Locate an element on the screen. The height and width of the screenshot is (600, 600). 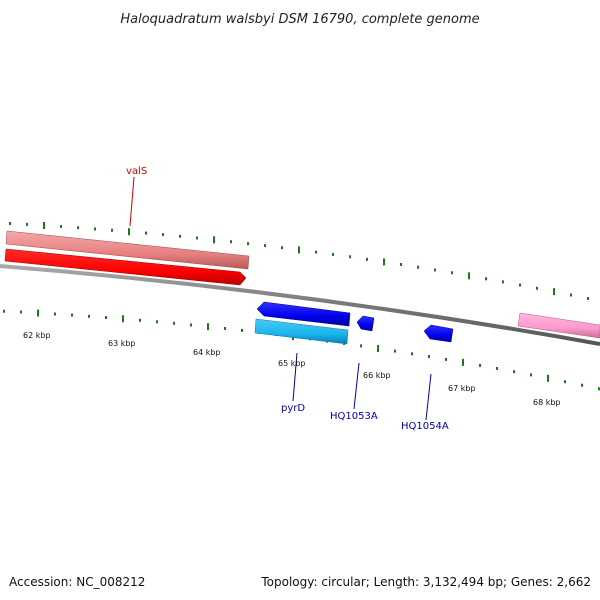
pink-feature is located at coordinates (558, 325).